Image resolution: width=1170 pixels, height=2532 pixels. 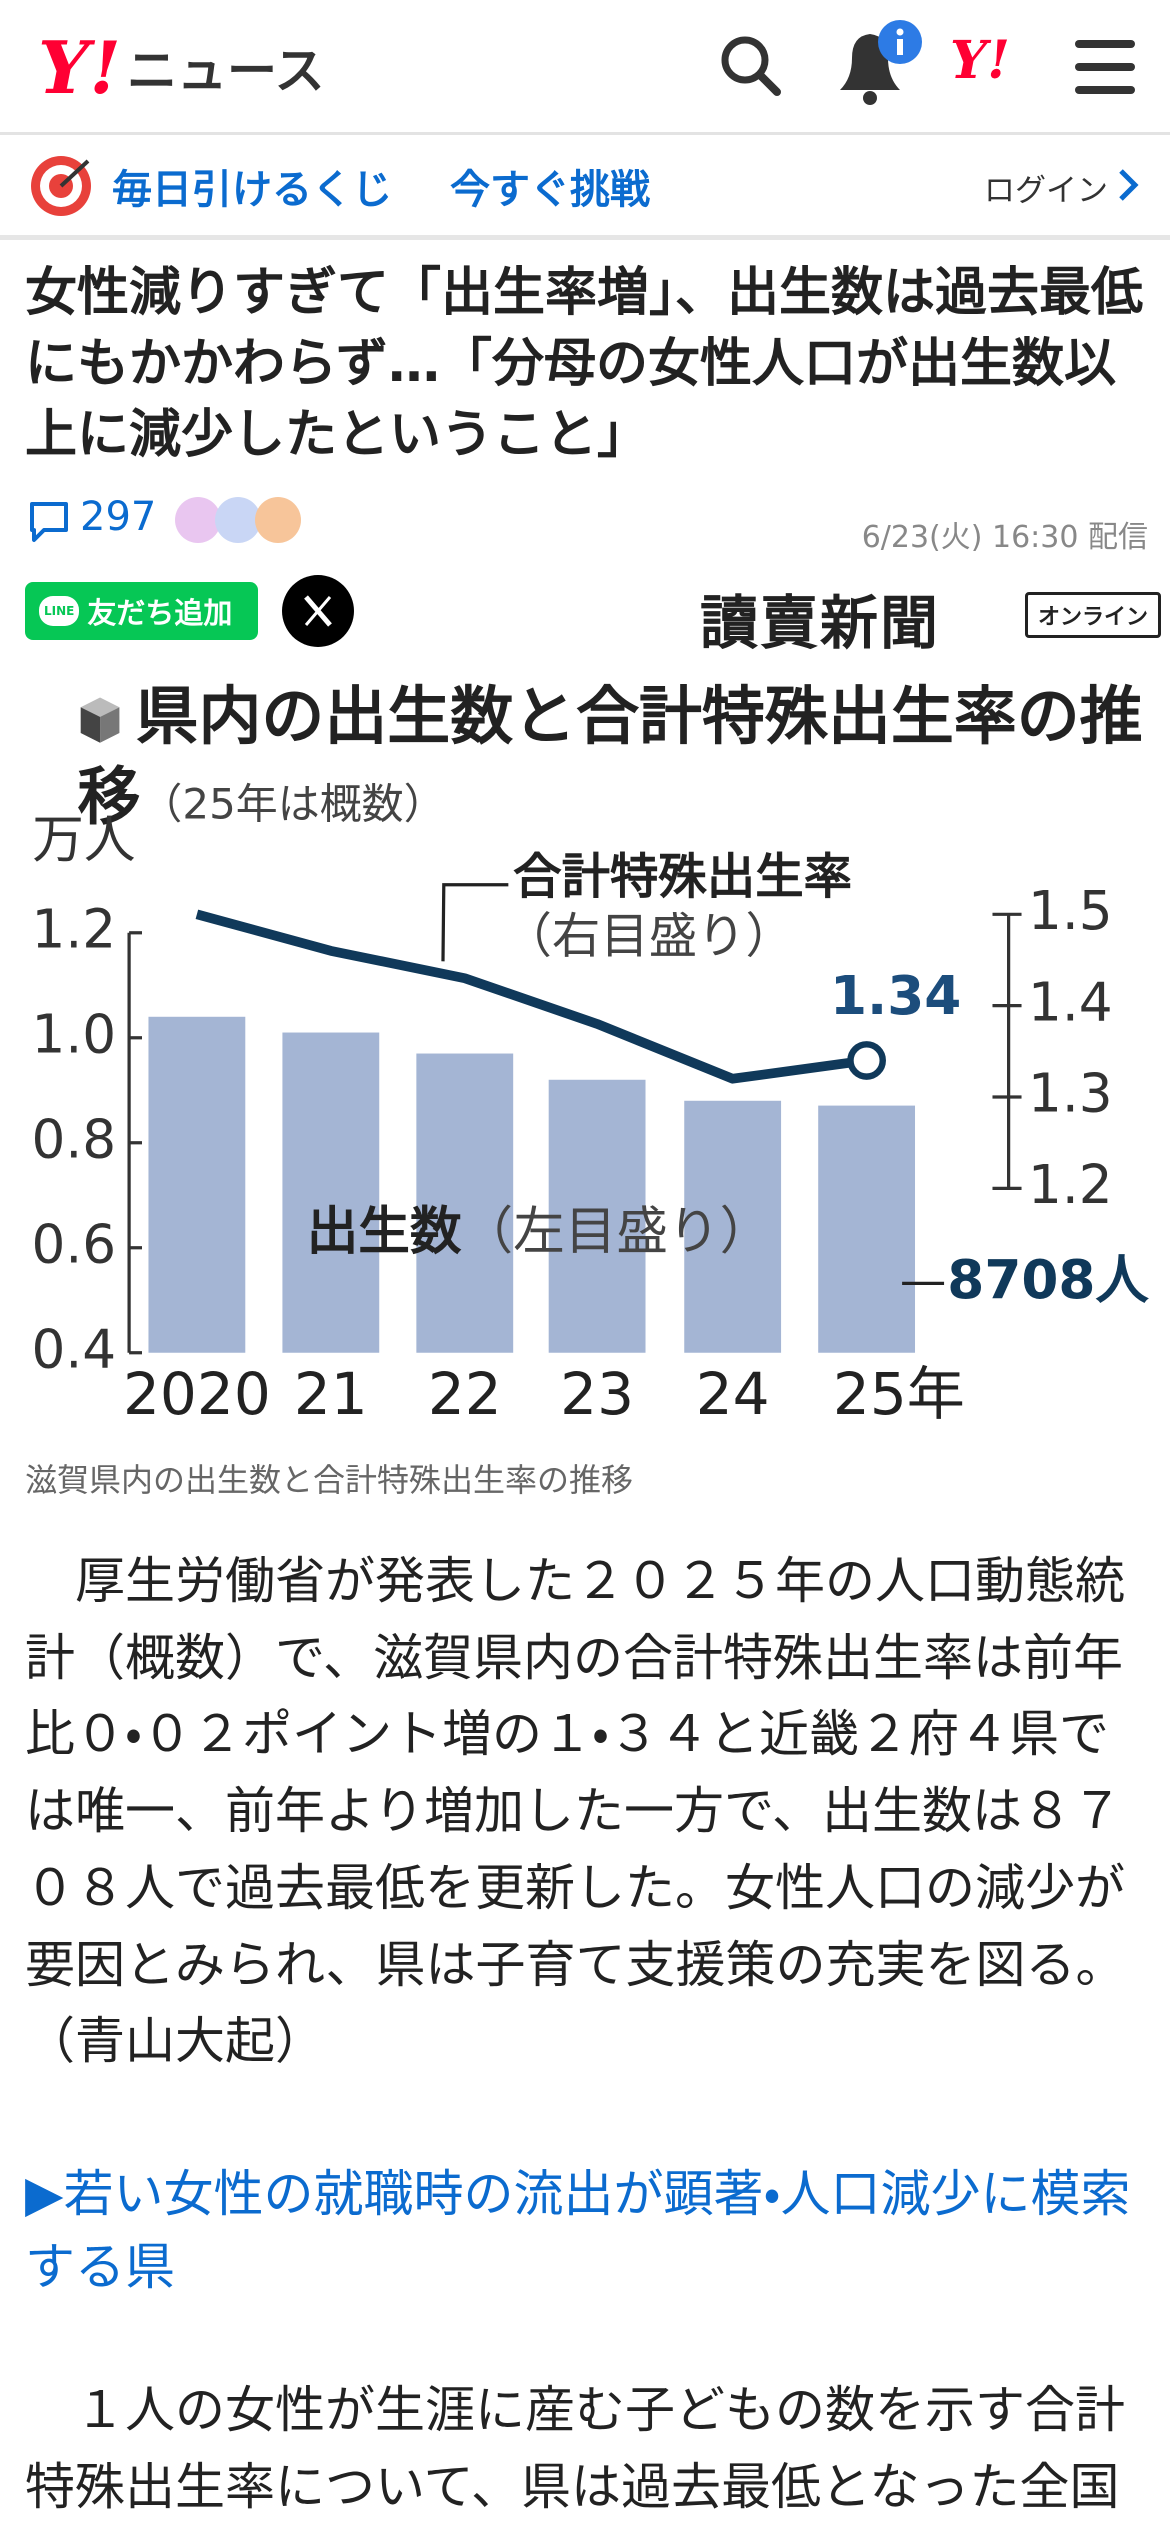 What do you see at coordinates (899, 1394) in the screenshot?
I see `x-tick-label: 25年` at bounding box center [899, 1394].